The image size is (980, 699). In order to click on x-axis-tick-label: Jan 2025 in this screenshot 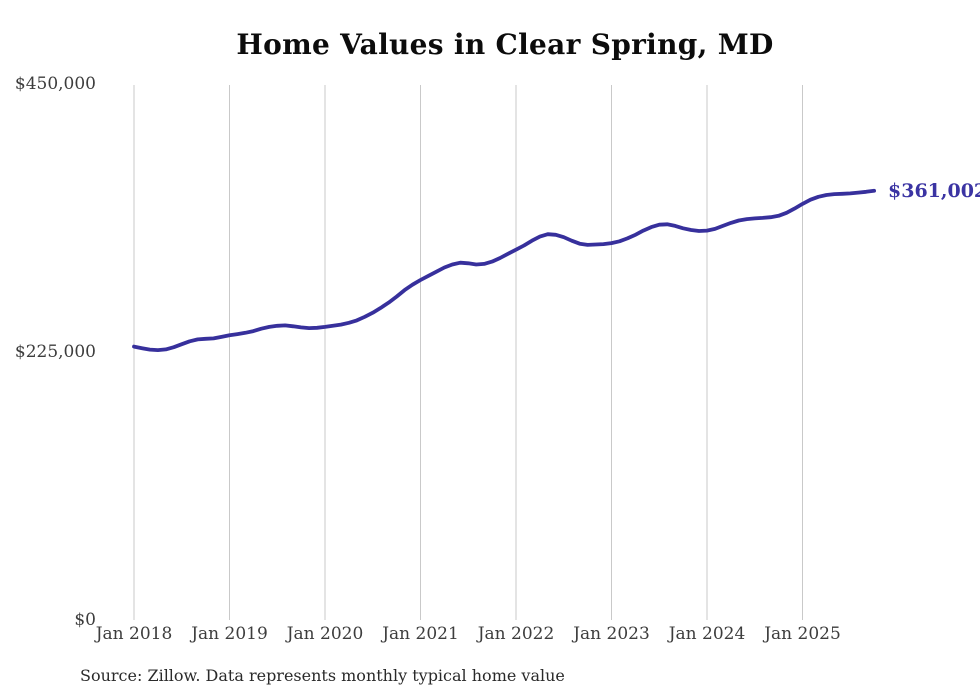, I will do `click(802, 634)`.